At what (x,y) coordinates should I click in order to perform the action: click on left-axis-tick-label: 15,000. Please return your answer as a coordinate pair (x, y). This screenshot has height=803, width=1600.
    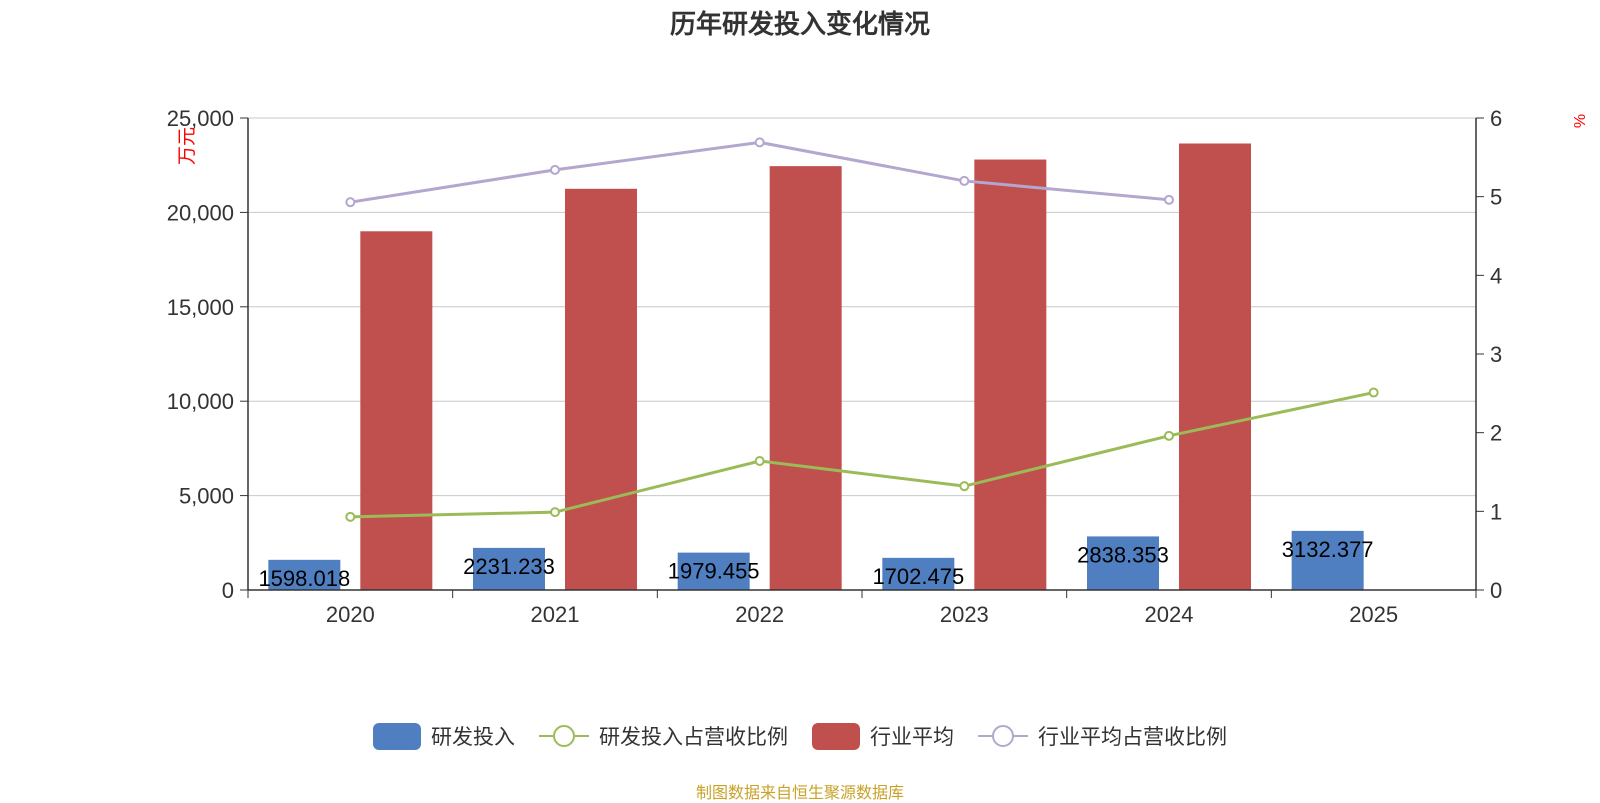
    Looking at the image, I should click on (200, 307).